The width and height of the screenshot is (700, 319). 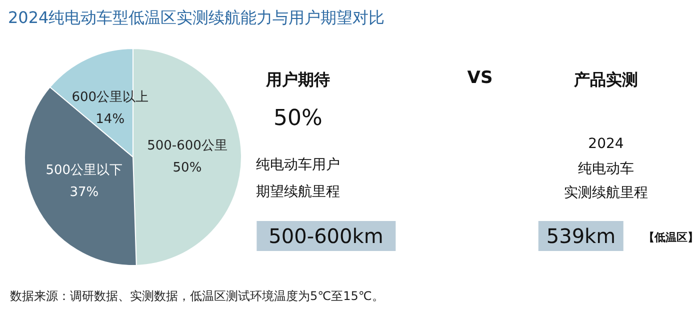 What do you see at coordinates (606, 80) in the screenshot?
I see `text: 产品实测` at bounding box center [606, 80].